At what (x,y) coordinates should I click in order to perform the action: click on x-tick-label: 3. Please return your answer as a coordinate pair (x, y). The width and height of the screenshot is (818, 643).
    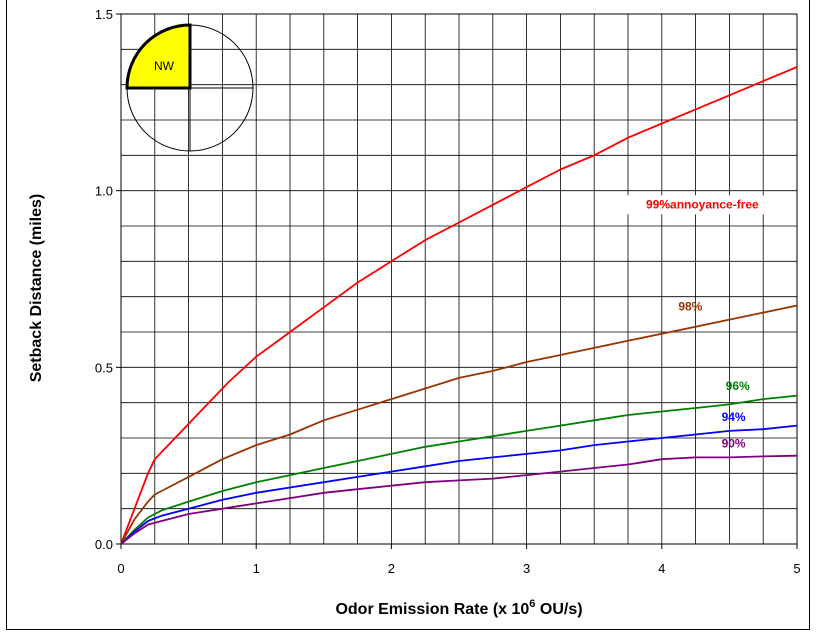
    Looking at the image, I should click on (526, 568).